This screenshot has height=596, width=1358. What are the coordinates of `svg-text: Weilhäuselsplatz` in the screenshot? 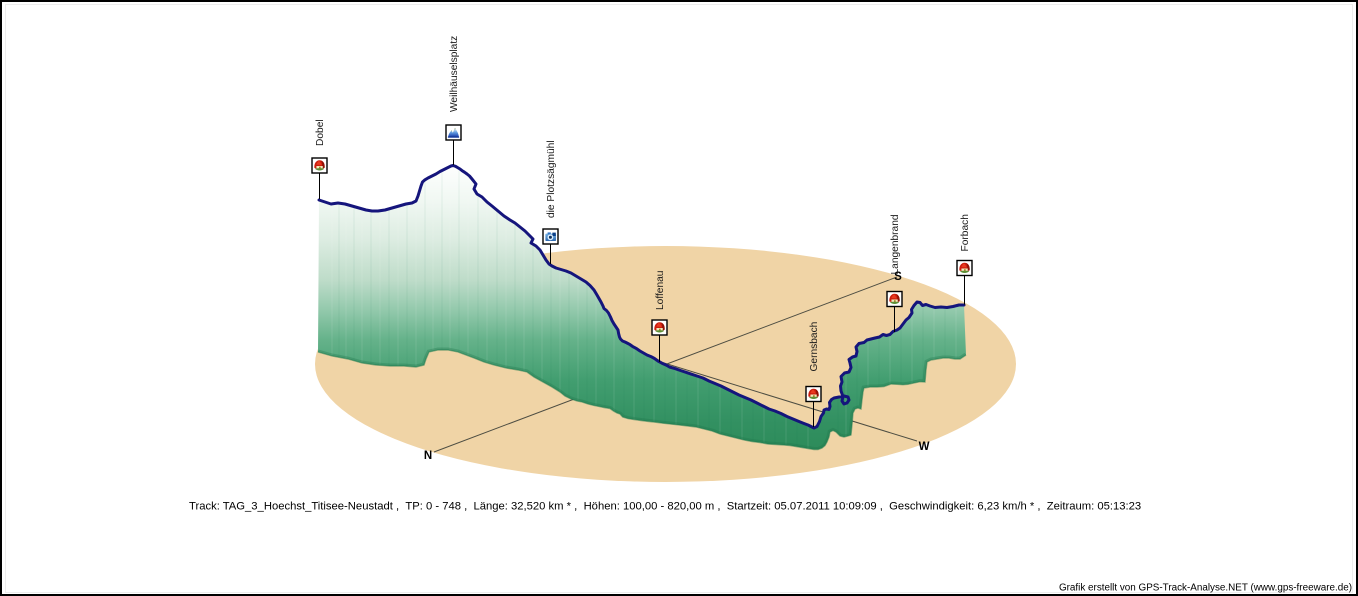 It's located at (454, 74).